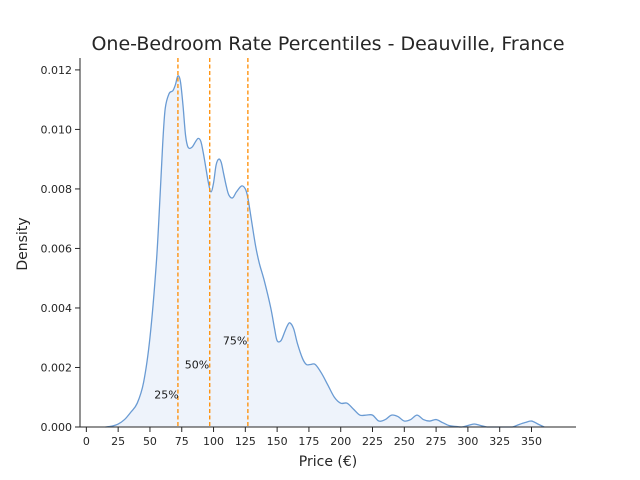 This screenshot has width=640, height=480. I want to click on x-tick-label: 75, so click(182, 441).